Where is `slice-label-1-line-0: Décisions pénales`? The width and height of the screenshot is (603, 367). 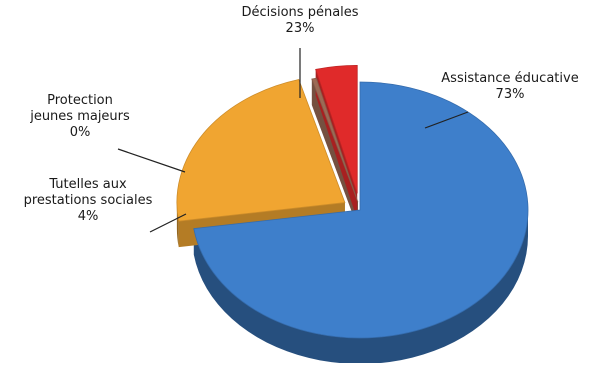
slice-label-1-line-0: Décisions pénales is located at coordinates (299, 12).